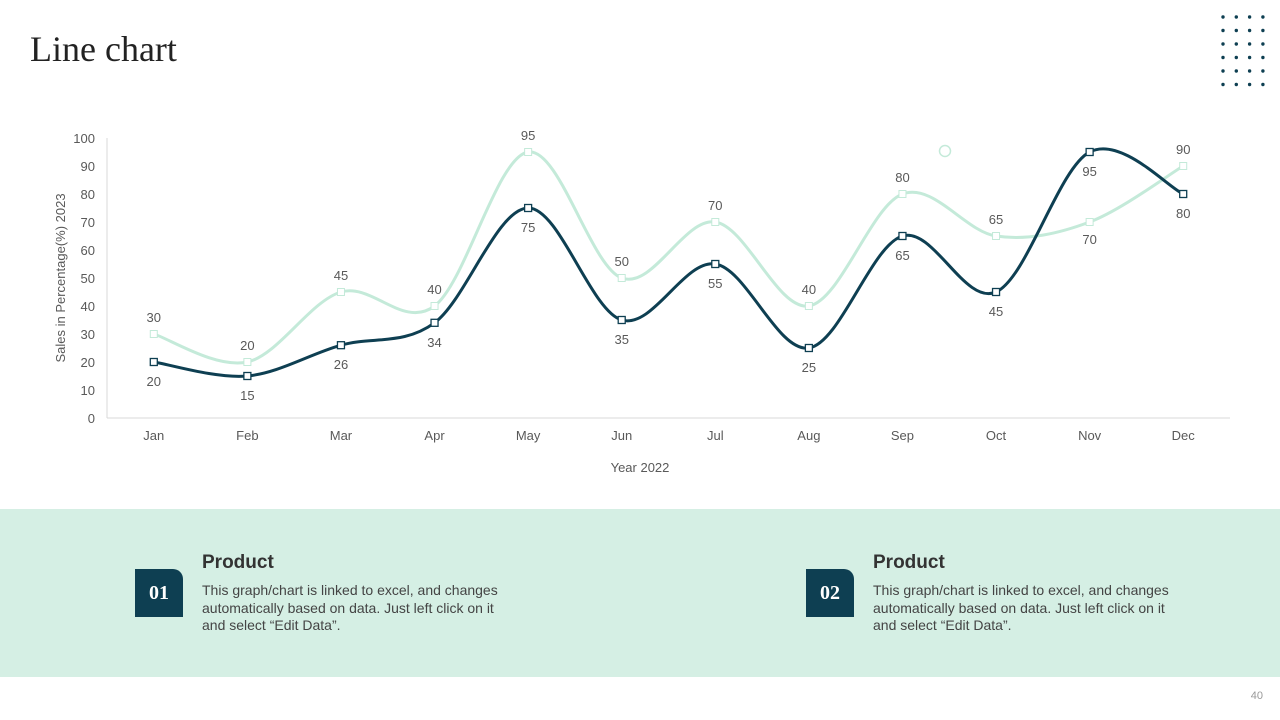  What do you see at coordinates (996, 435) in the screenshot?
I see `x-tick-label: Oct` at bounding box center [996, 435].